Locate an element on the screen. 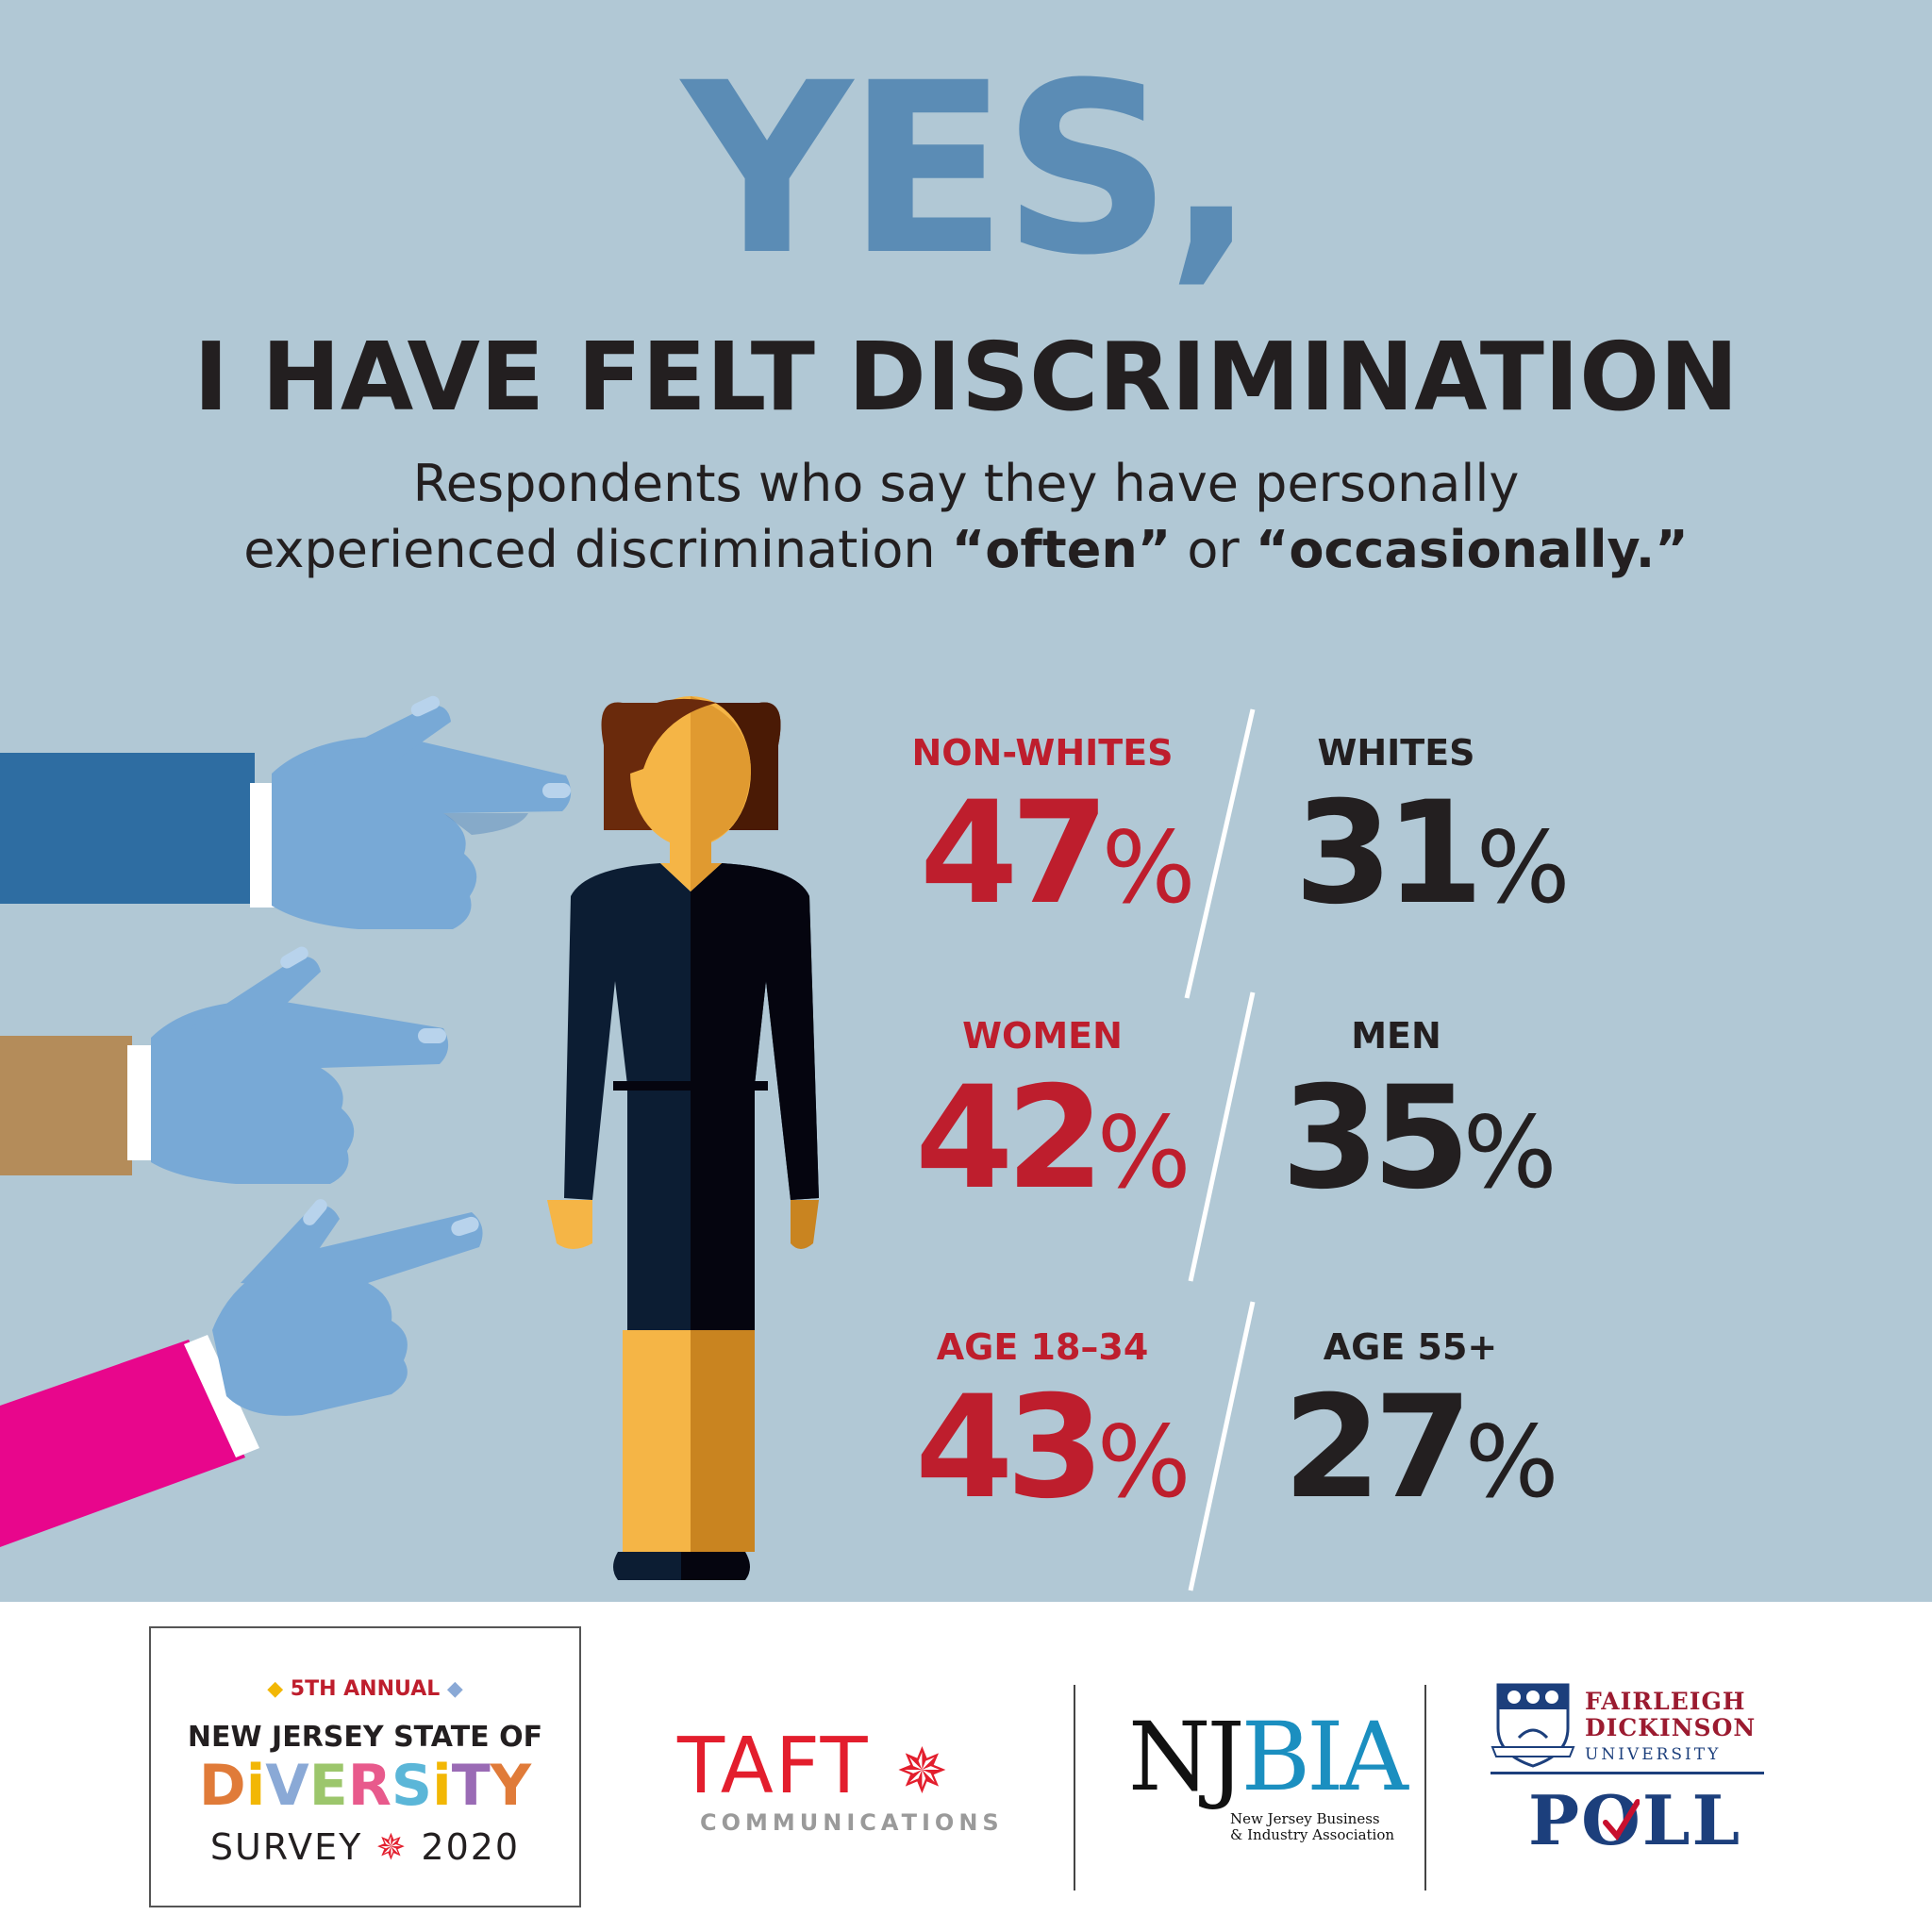  fdu-poll-logo: FAIRLEIGH DICKINSON UNIVERSITY POLL is located at coordinates (1628, 1772).